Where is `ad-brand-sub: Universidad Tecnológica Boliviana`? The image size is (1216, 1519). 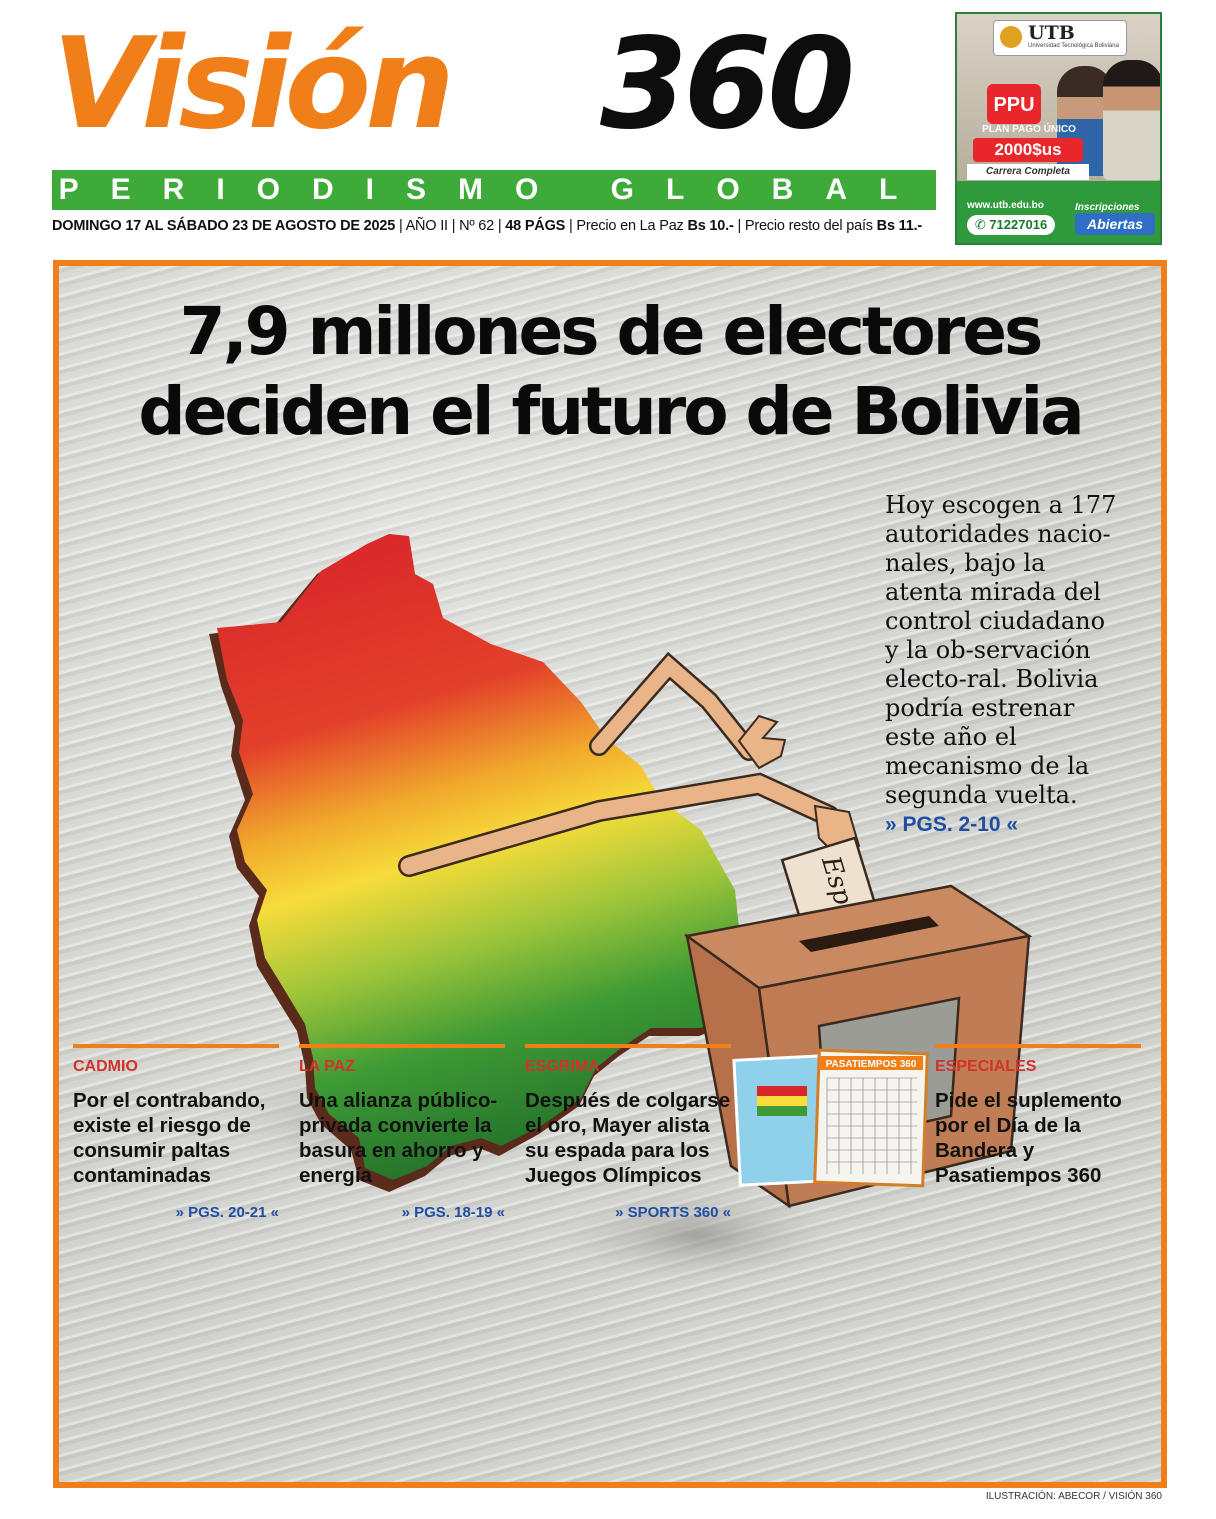
ad-brand-sub: Universidad Tecnológica Boliviana is located at coordinates (1073, 46).